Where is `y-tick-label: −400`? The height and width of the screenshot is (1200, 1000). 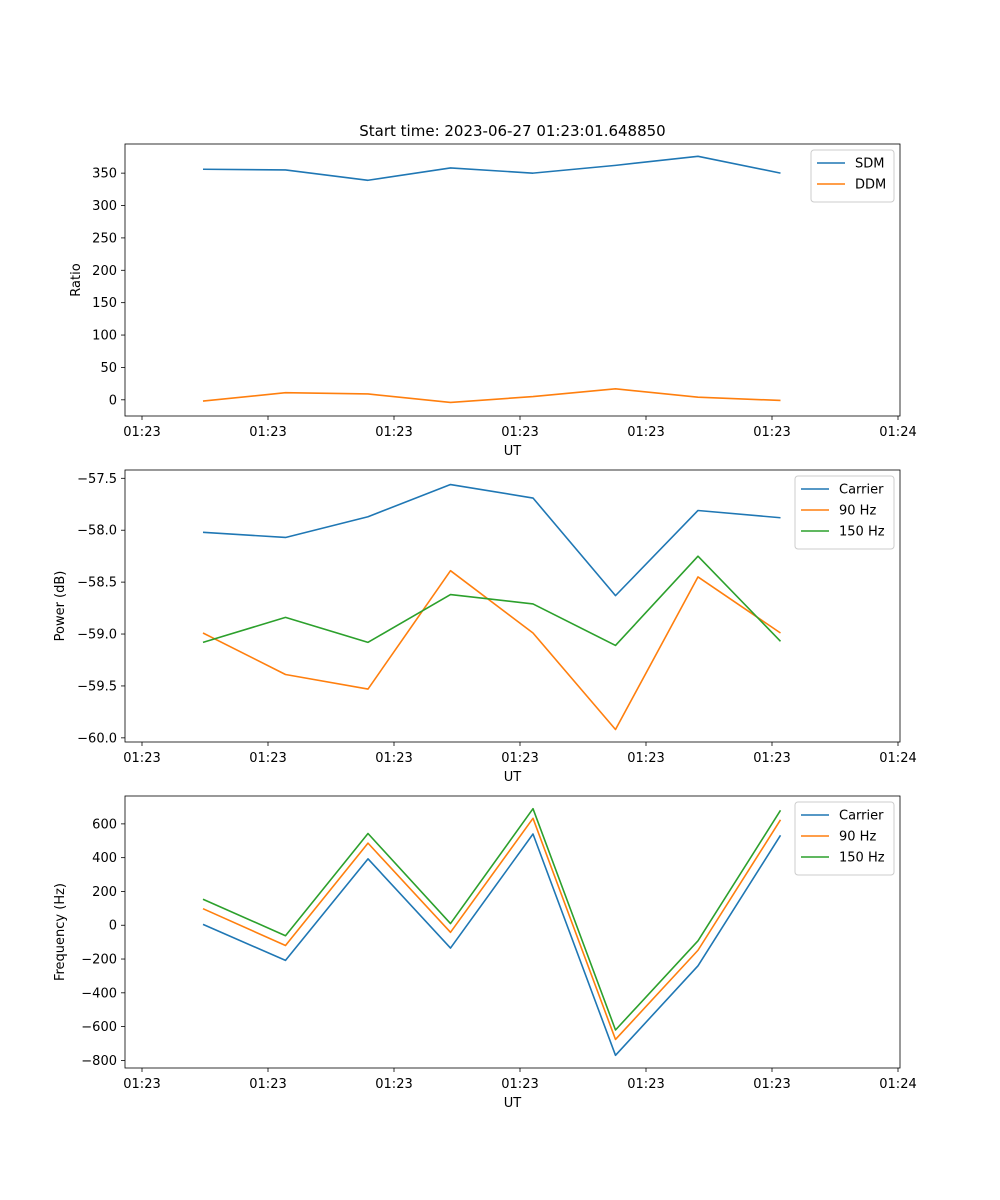 y-tick-label: −400 is located at coordinates (99, 993).